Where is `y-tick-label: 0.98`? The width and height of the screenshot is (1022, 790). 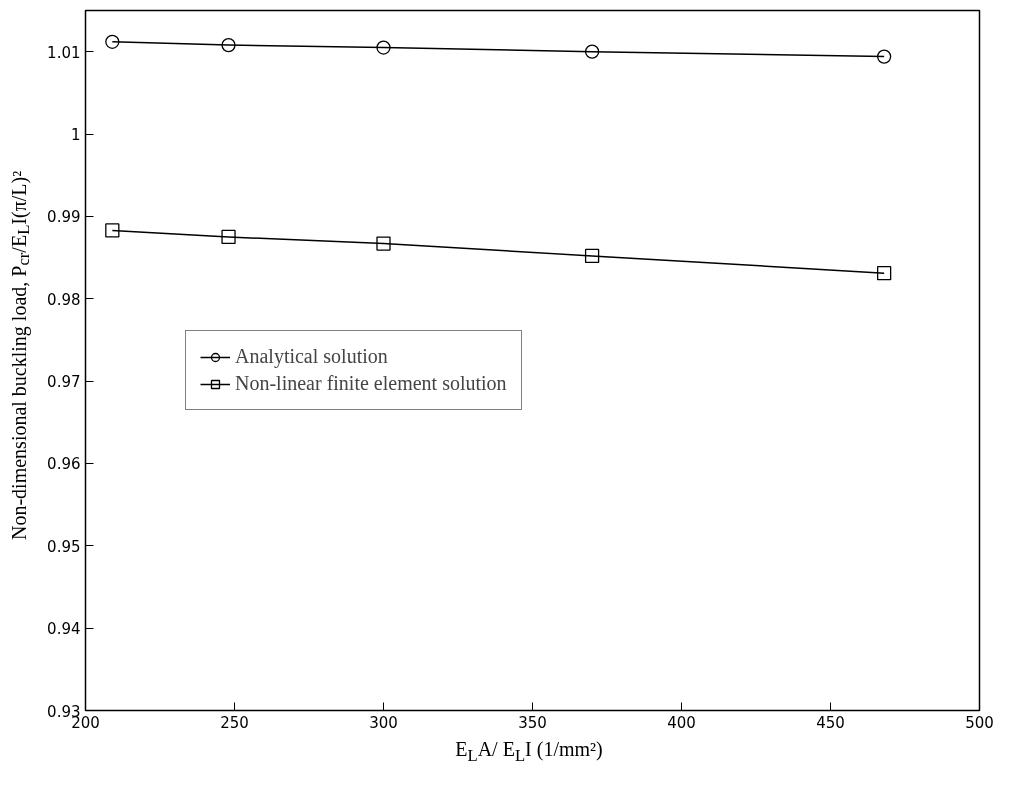
y-tick-label: 0.98 is located at coordinates (64, 299).